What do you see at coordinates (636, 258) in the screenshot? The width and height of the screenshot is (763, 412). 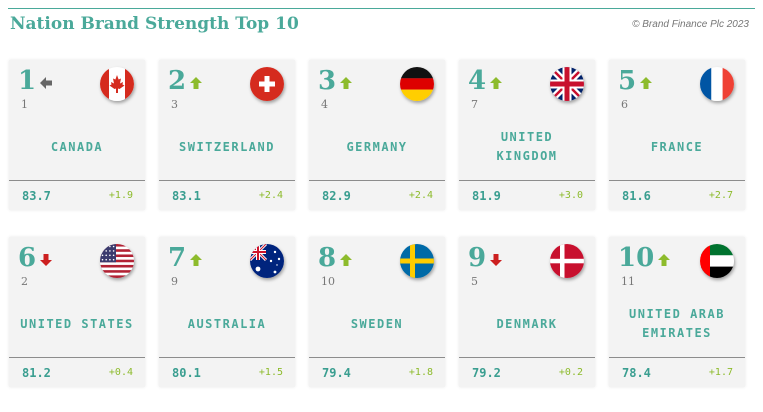 I see `rank-number: 10` at bounding box center [636, 258].